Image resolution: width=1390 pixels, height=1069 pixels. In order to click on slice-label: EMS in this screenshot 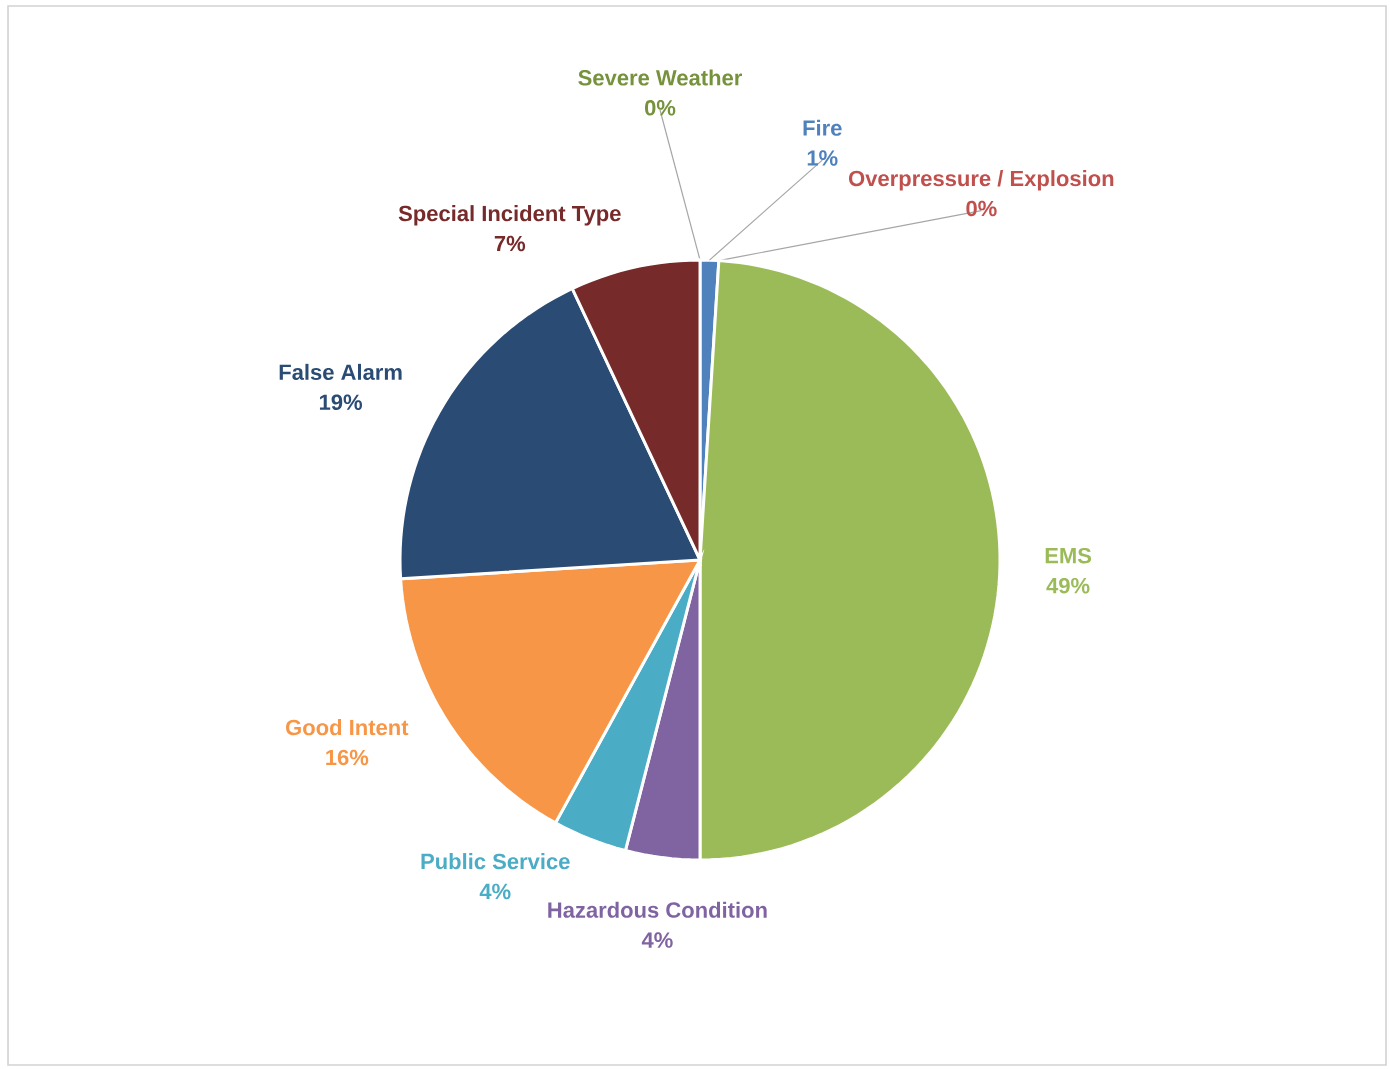, I will do `click(1068, 555)`.